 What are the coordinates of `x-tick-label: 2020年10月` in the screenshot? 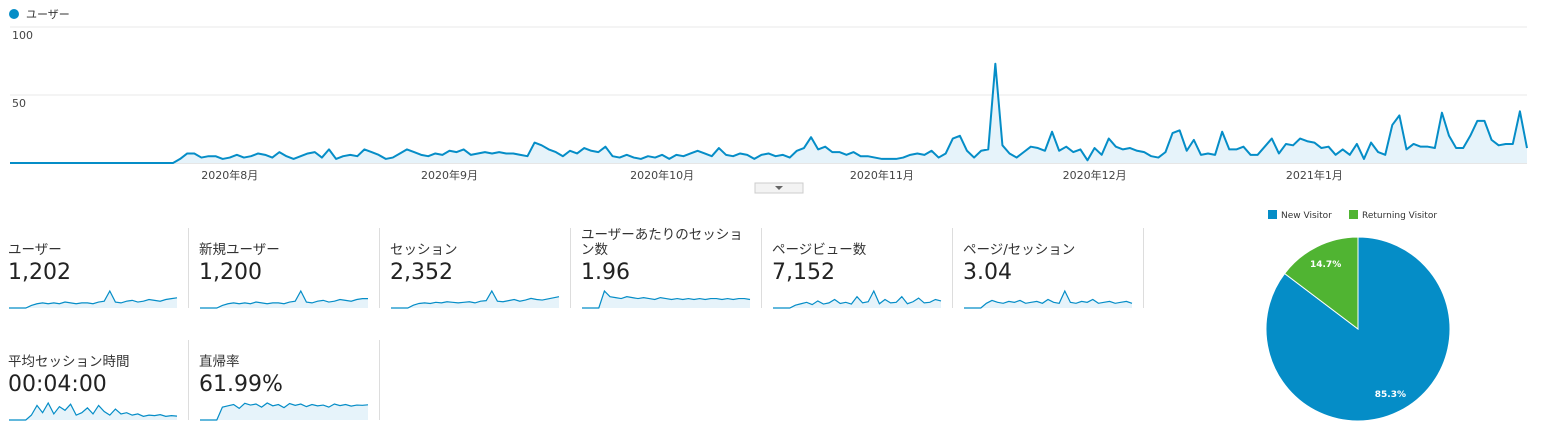 It's located at (662, 175).